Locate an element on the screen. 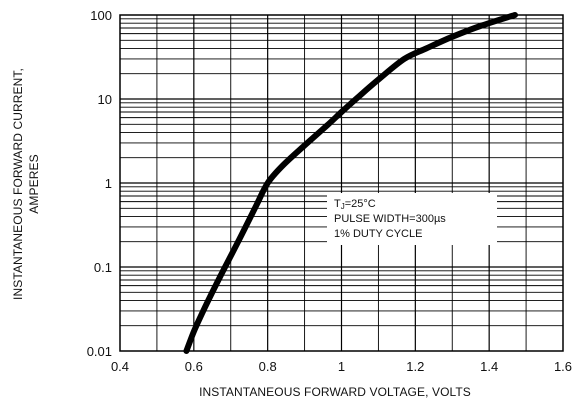  x-tick-label: 0.4 is located at coordinates (120, 366).